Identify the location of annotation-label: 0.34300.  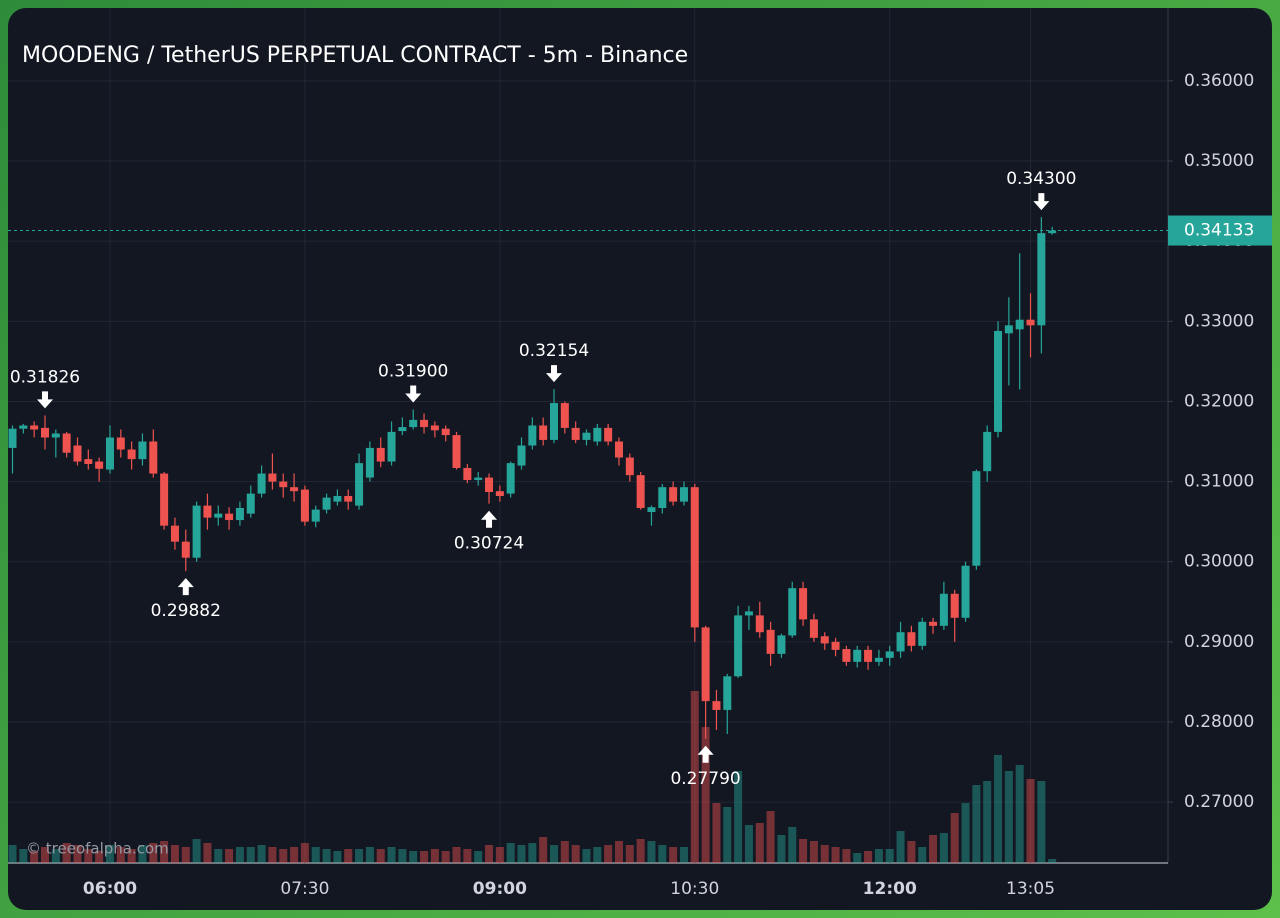
(1041, 179).